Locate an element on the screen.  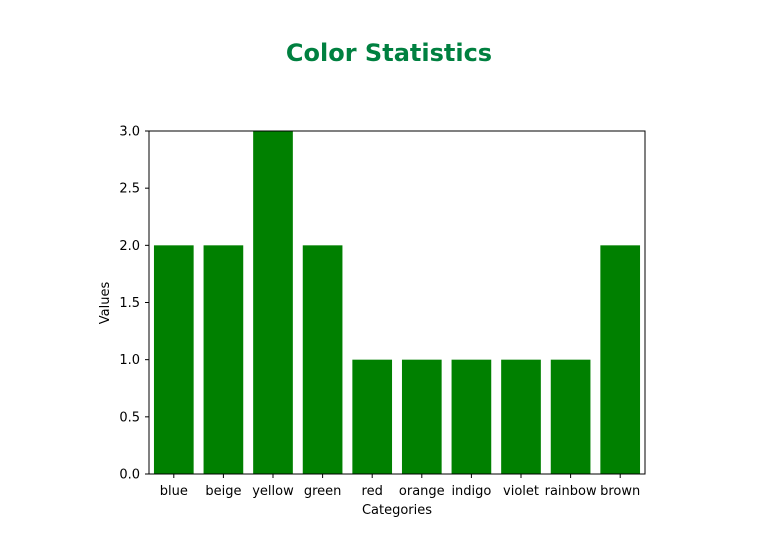
x-tick-label: indigo is located at coordinates (471, 491).